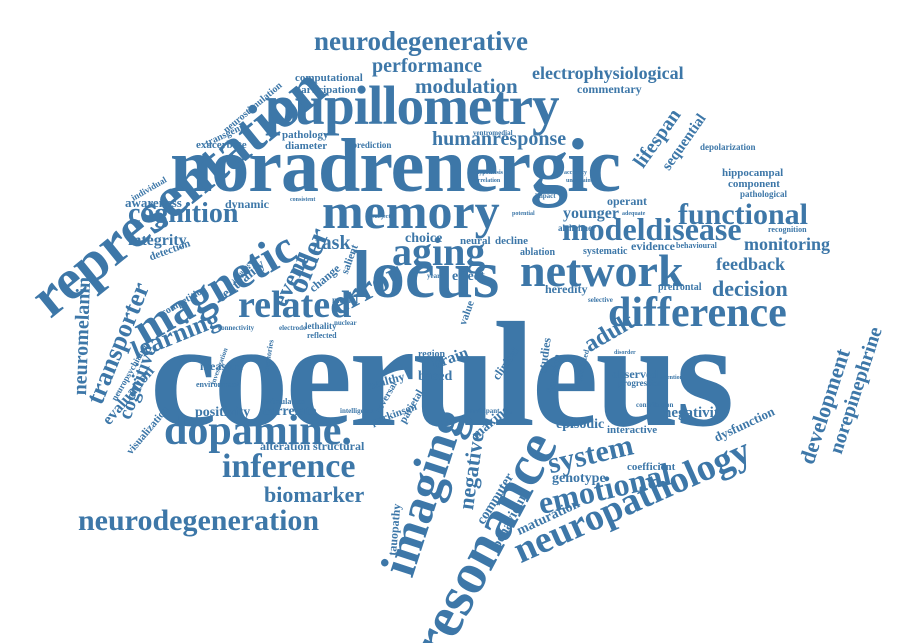 The image size is (900, 643). I want to click on word-modeldisease: modeldisease, so click(652, 229).